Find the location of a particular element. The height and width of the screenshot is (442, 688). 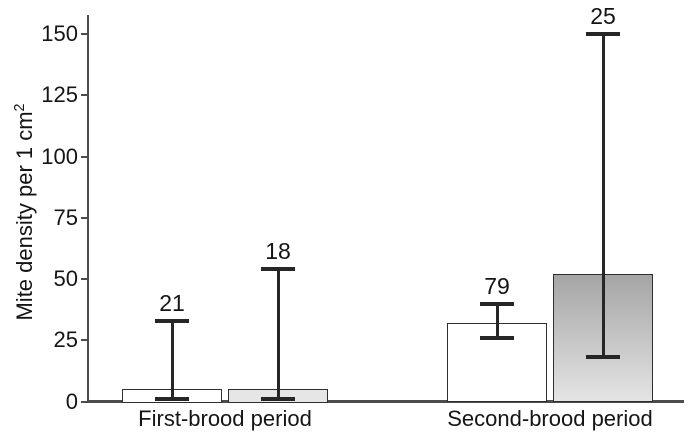

y-tick-label: 100 is located at coordinates (59, 156).